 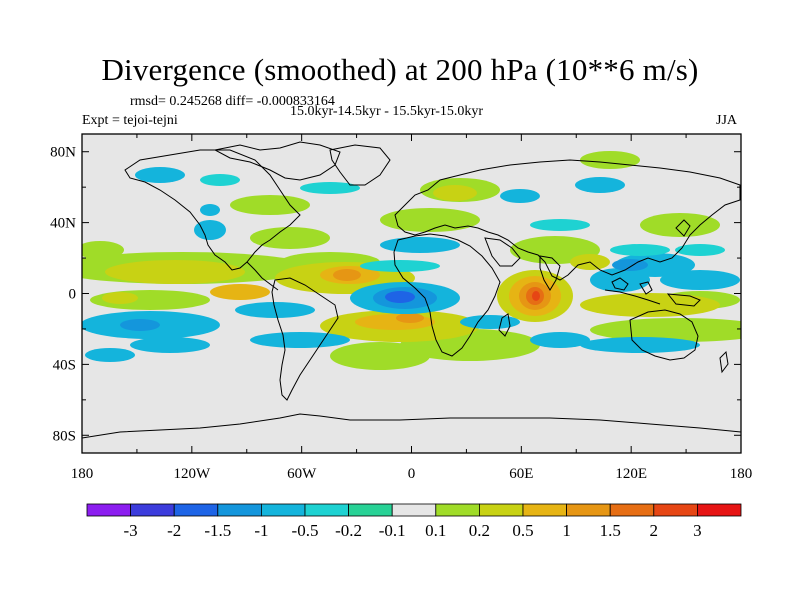 What do you see at coordinates (64, 365) in the screenshot?
I see `lat-tick-label: 40S` at bounding box center [64, 365].